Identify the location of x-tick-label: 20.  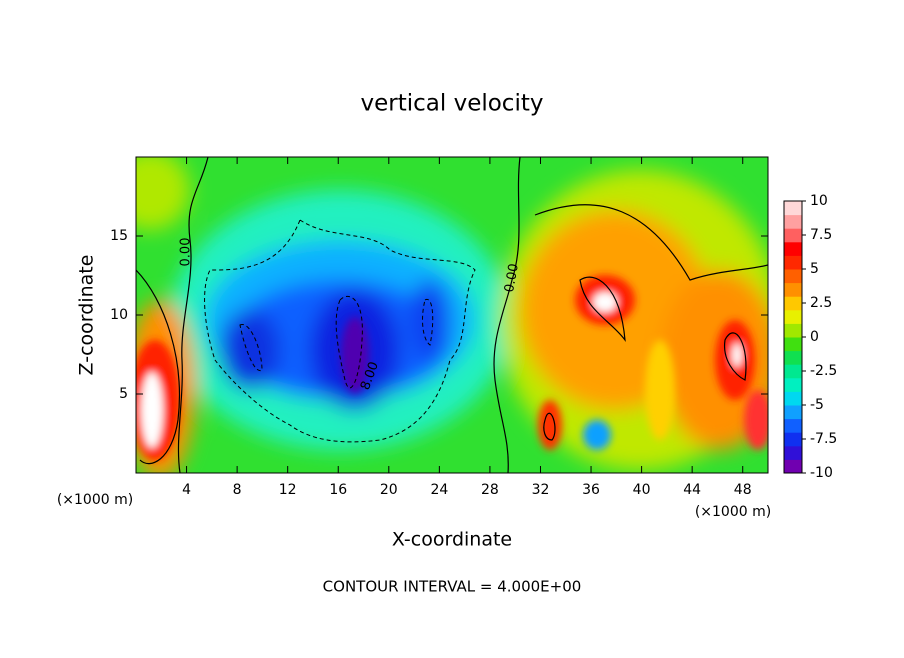
(389, 490).